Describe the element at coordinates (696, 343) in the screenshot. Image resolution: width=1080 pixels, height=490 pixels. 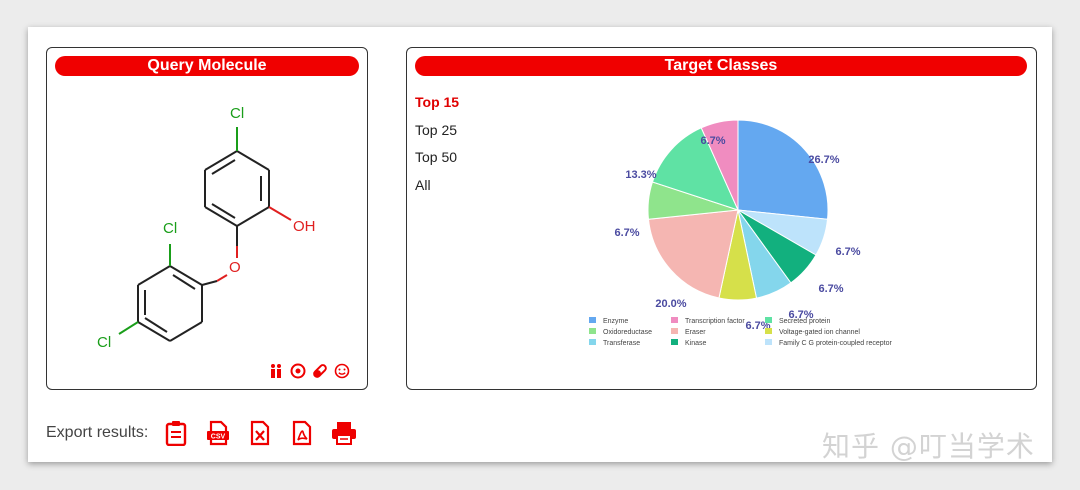
I see `legend-label: Kinase` at that location.